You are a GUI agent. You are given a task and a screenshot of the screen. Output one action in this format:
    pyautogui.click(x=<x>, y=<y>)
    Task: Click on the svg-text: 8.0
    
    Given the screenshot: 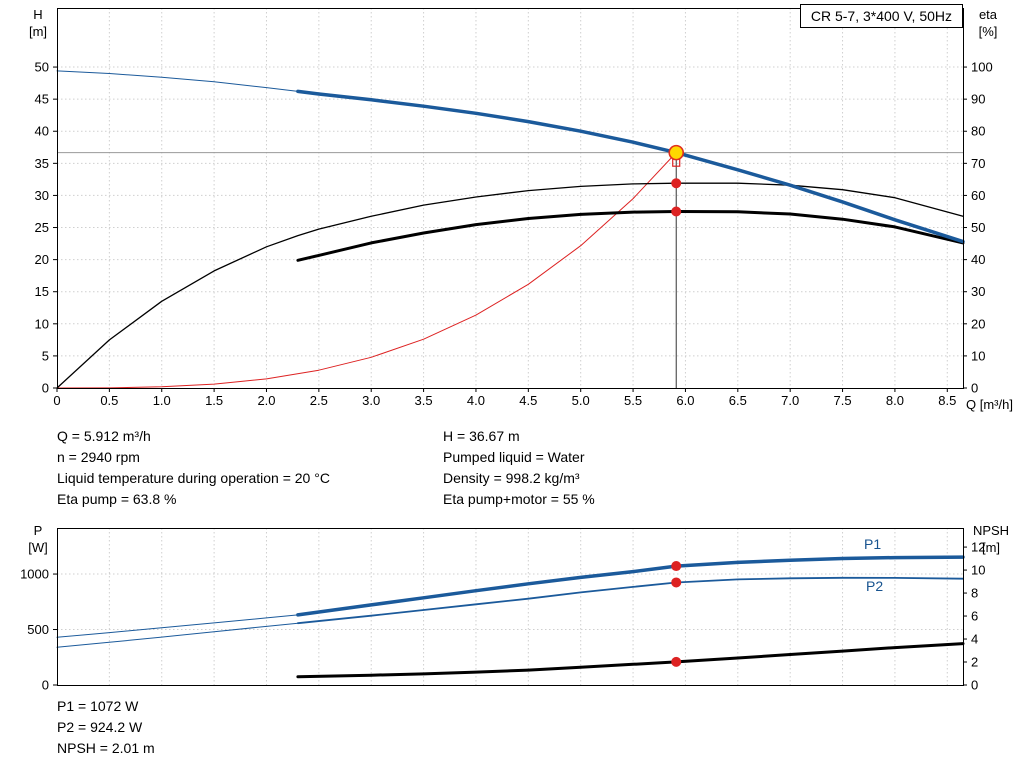 What is the action you would take?
    pyautogui.click(x=895, y=400)
    